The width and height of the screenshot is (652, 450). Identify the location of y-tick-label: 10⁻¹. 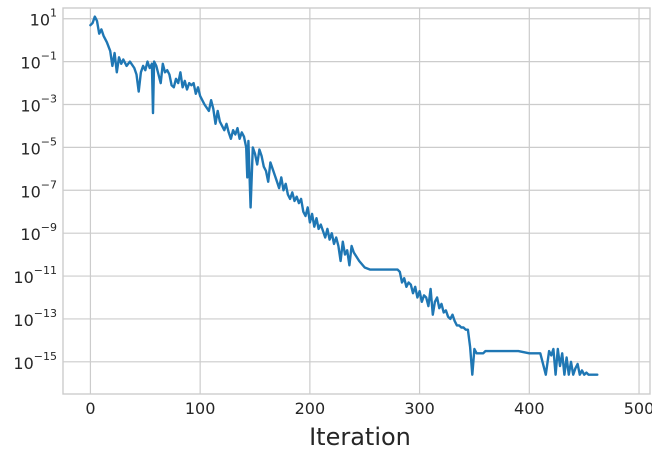
(38, 61).